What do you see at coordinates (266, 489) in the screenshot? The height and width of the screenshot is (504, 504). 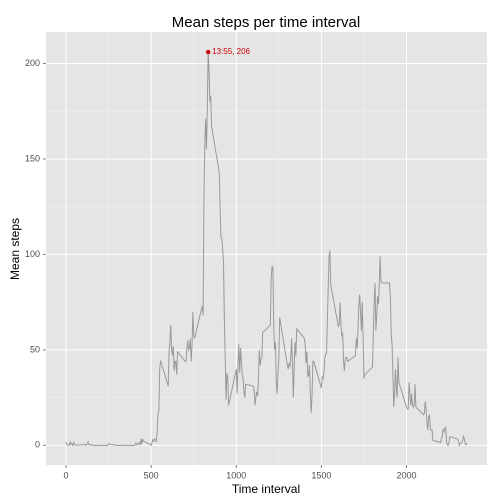 I see `x-axis-label: Time interval` at bounding box center [266, 489].